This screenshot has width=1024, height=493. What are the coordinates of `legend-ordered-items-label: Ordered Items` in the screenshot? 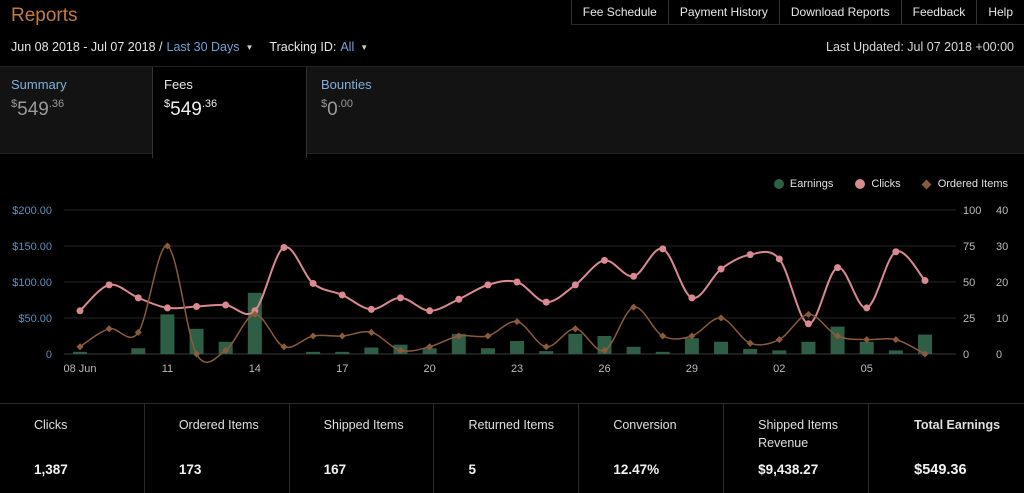 It's located at (972, 184).